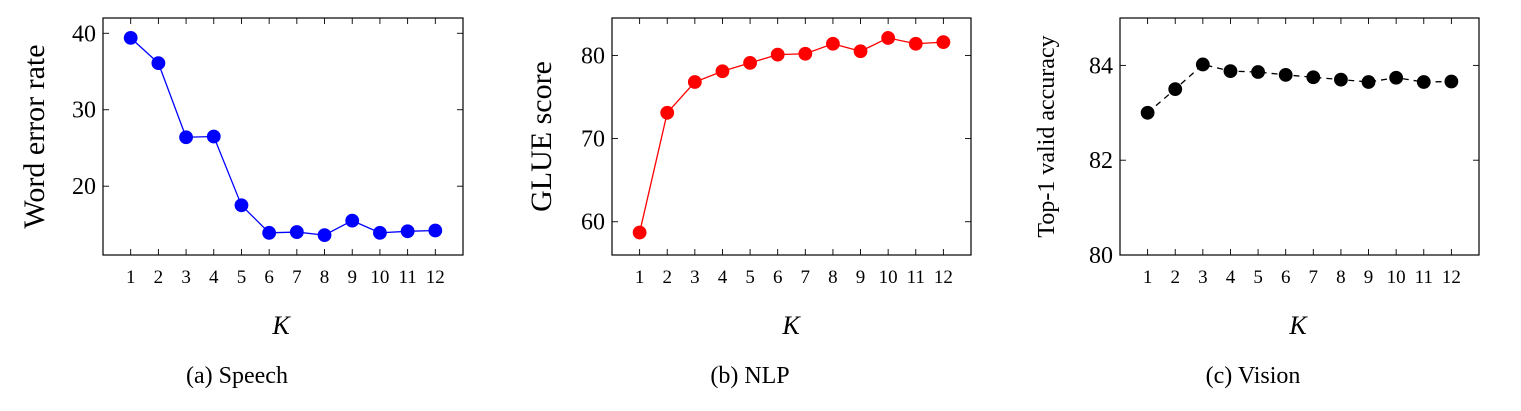  I want to click on y-tick-label: 20, so click(84, 187).